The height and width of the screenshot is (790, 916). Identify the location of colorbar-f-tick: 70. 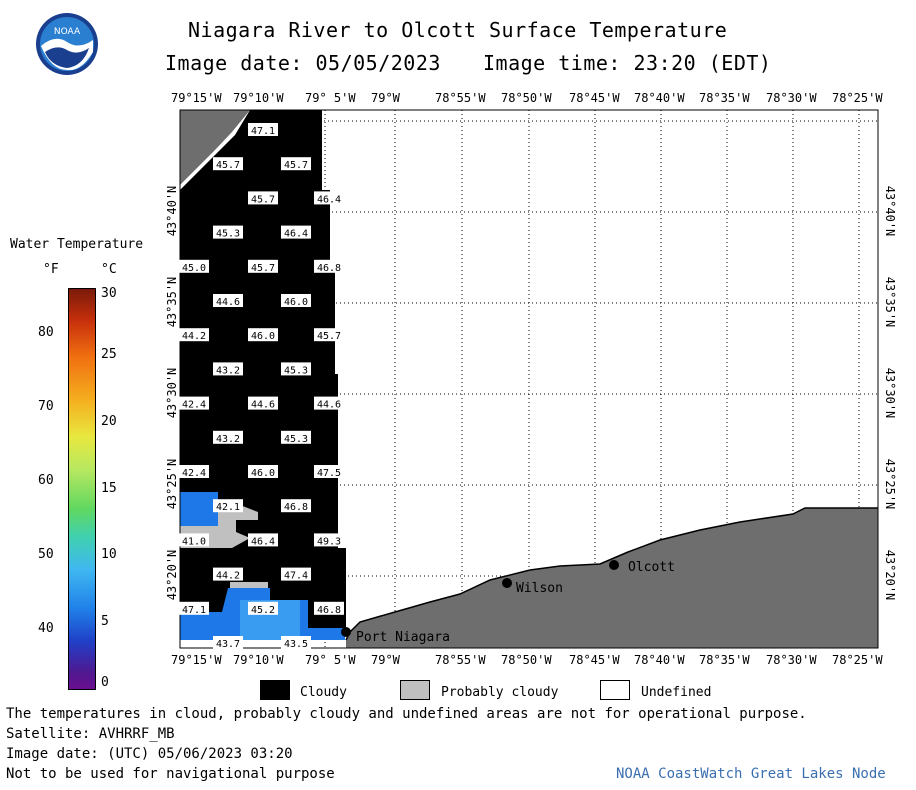
(46, 406).